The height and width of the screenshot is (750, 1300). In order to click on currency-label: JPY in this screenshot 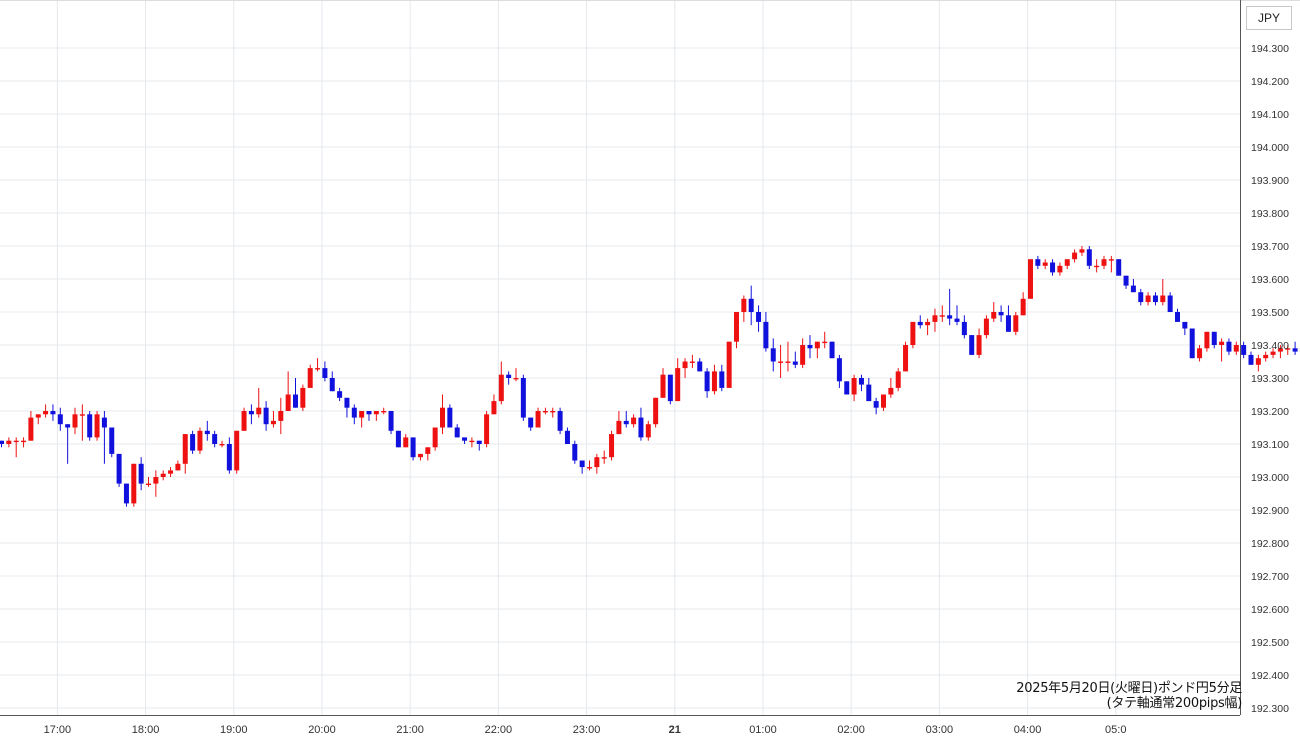, I will do `click(1269, 18)`.